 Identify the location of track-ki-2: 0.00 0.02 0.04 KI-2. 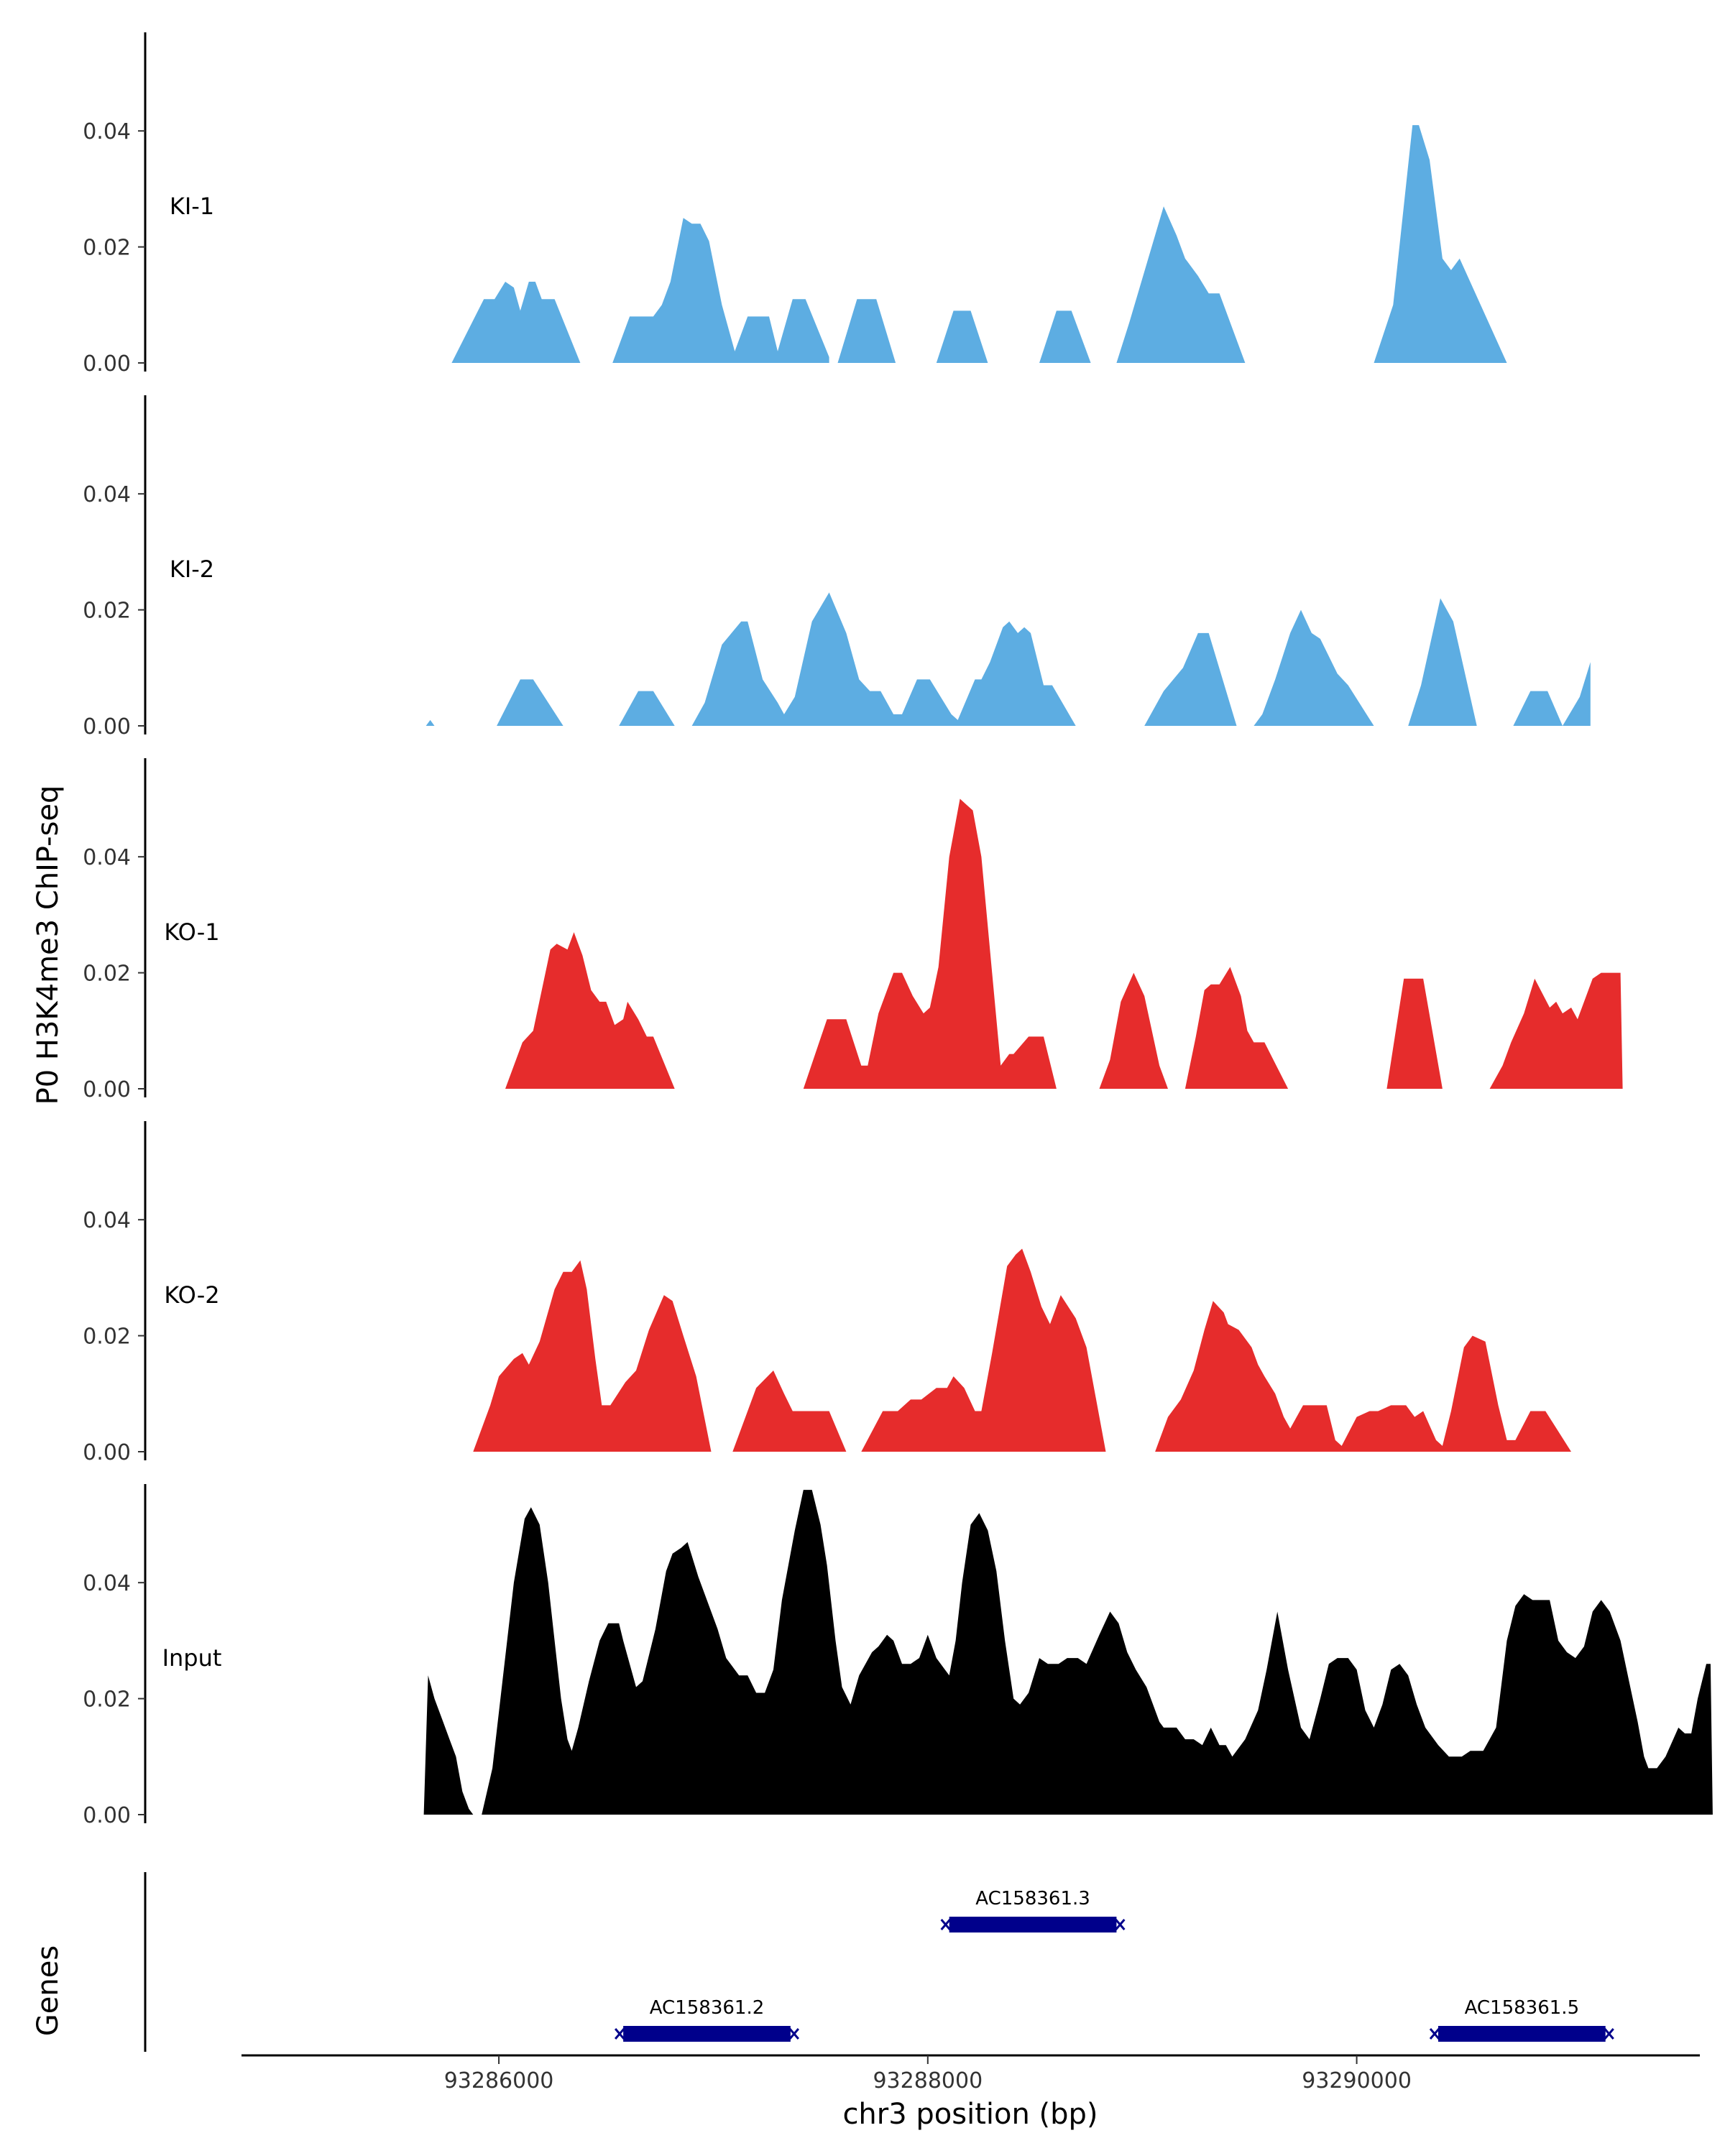
(837, 567).